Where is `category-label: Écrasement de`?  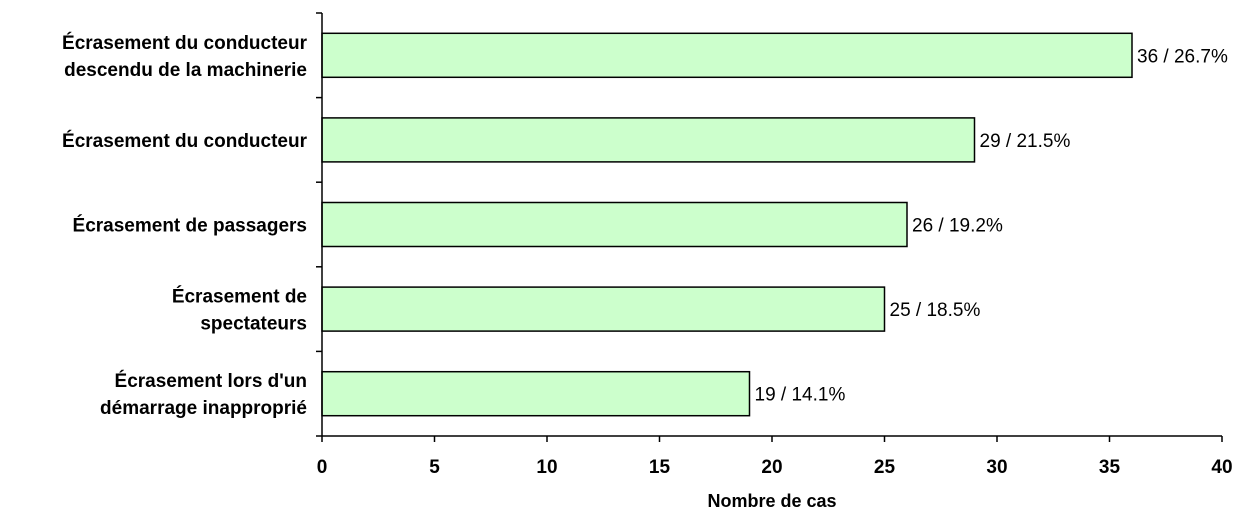
category-label: Écrasement de is located at coordinates (239, 297).